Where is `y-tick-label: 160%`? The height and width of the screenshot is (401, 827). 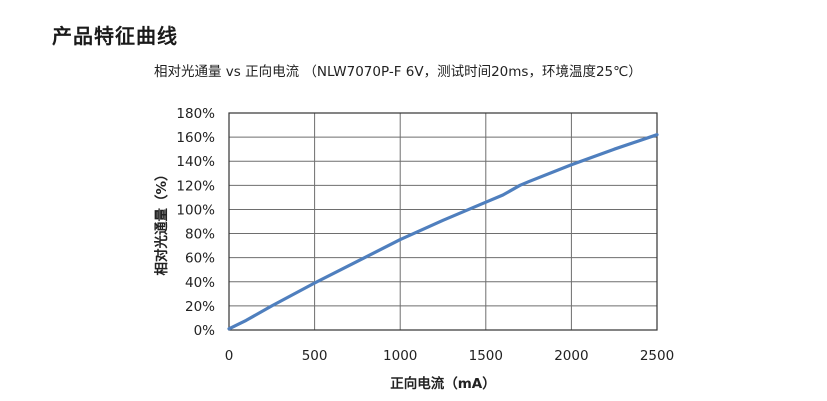
y-tick-label: 160% is located at coordinates (195, 138).